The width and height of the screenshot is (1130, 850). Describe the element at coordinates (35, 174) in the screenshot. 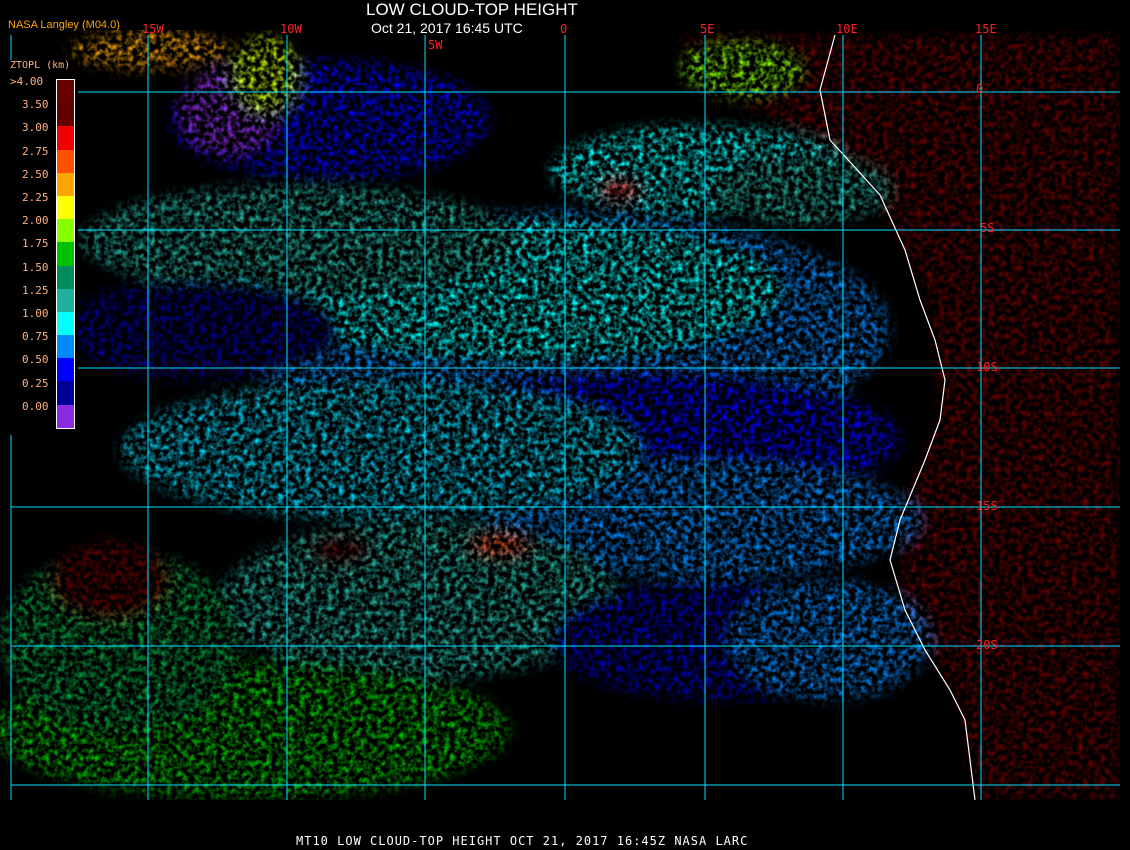

I see `legend-label: 2.50` at that location.